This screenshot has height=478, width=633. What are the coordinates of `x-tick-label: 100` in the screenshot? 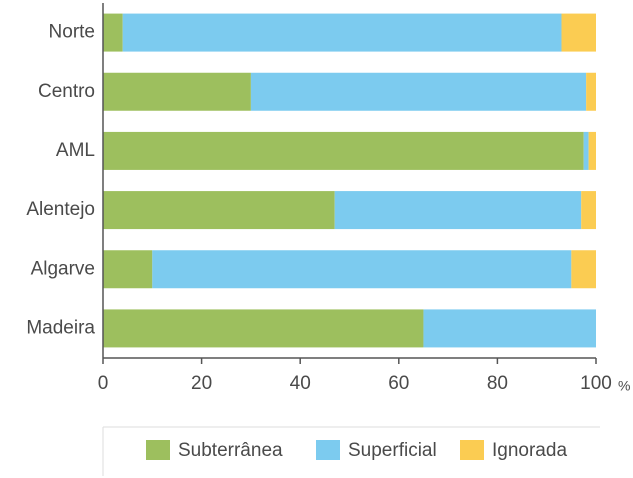 It's located at (596, 383).